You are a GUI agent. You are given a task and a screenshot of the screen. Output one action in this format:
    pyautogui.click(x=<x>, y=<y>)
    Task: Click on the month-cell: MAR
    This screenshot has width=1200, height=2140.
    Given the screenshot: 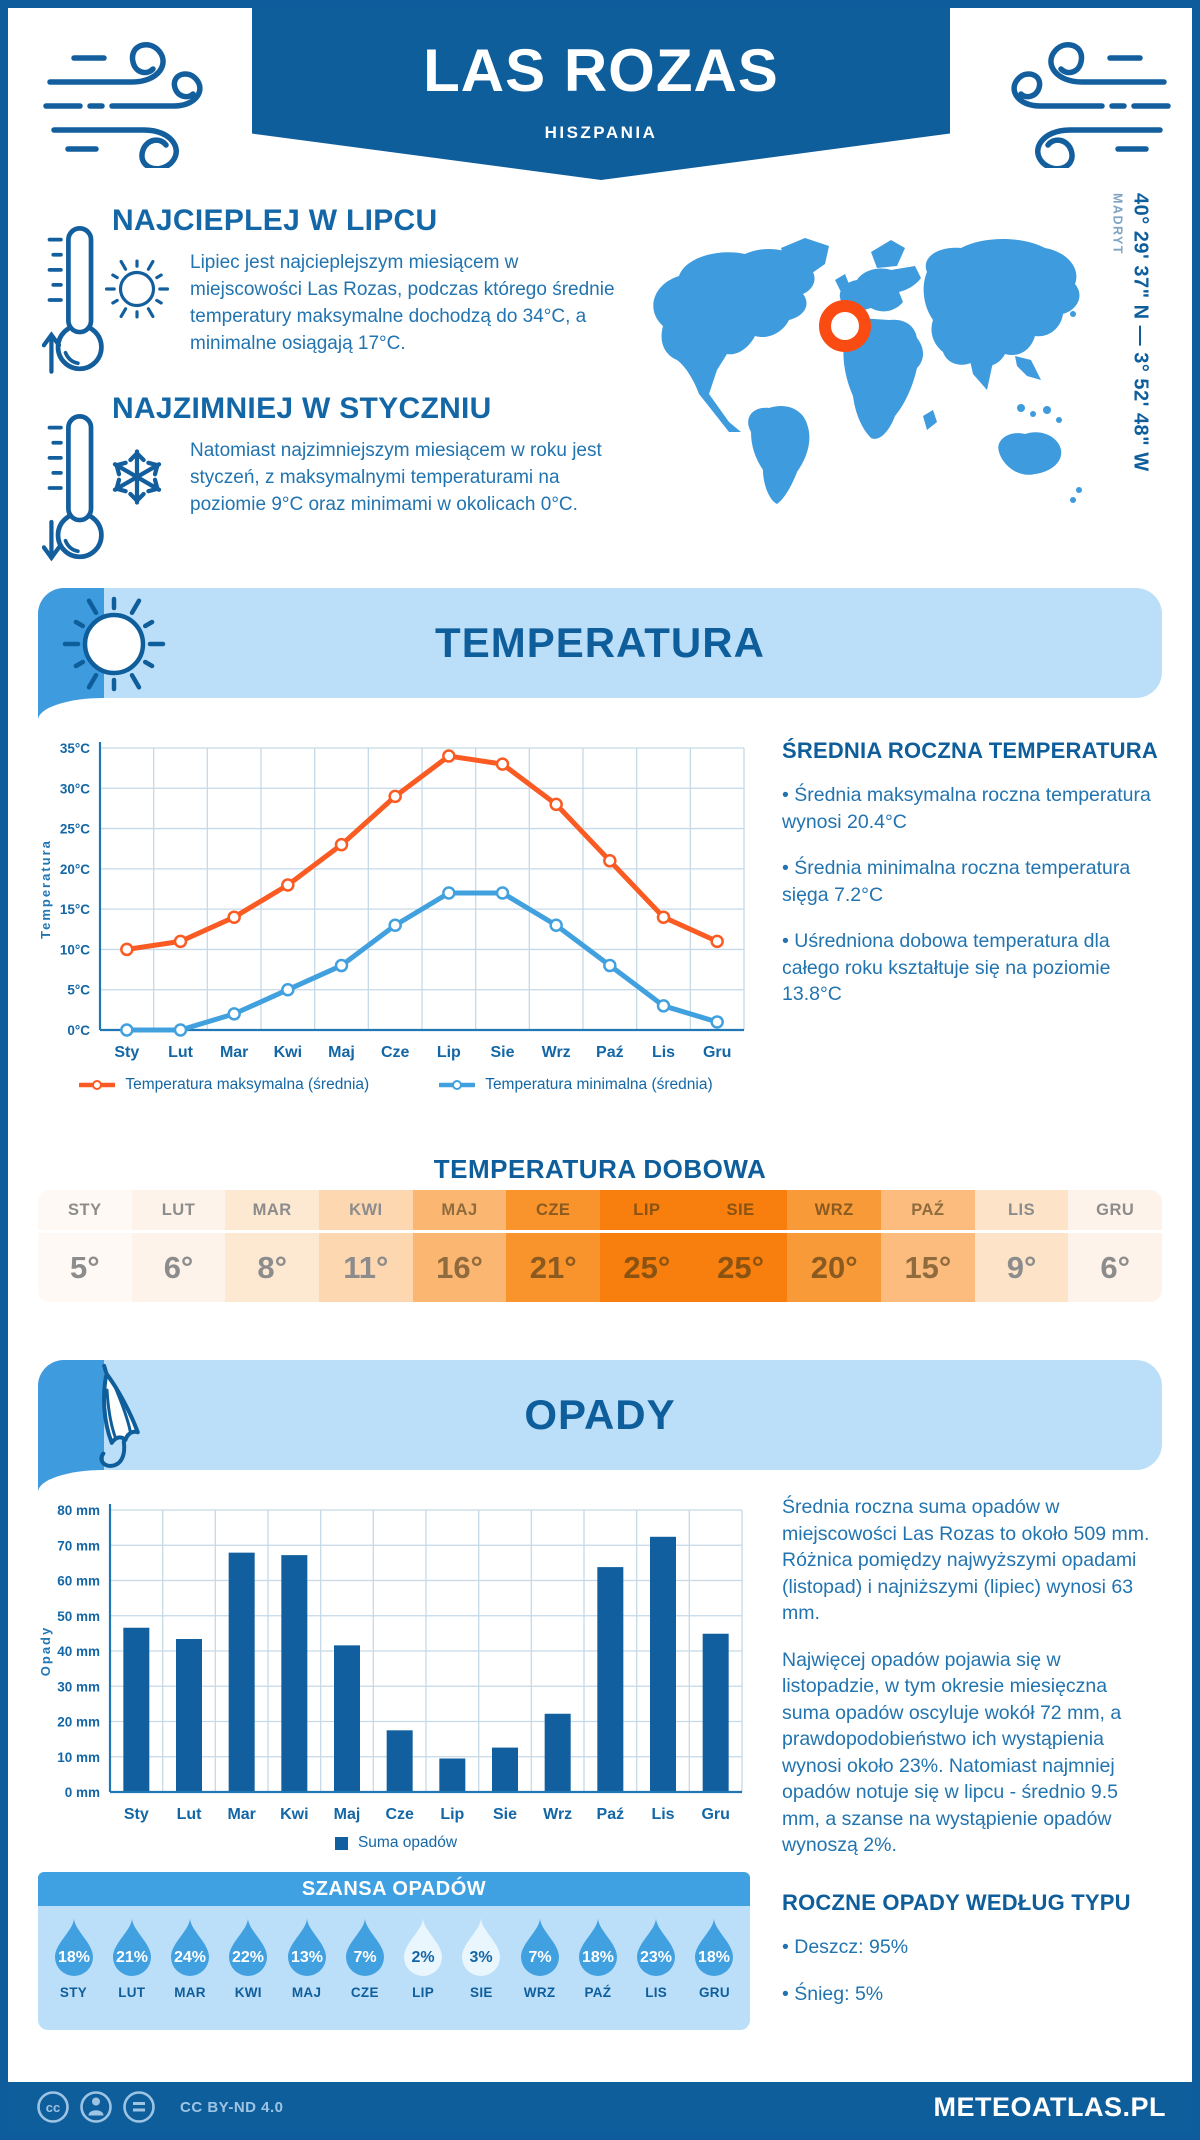 What is the action you would take?
    pyautogui.click(x=272, y=1210)
    